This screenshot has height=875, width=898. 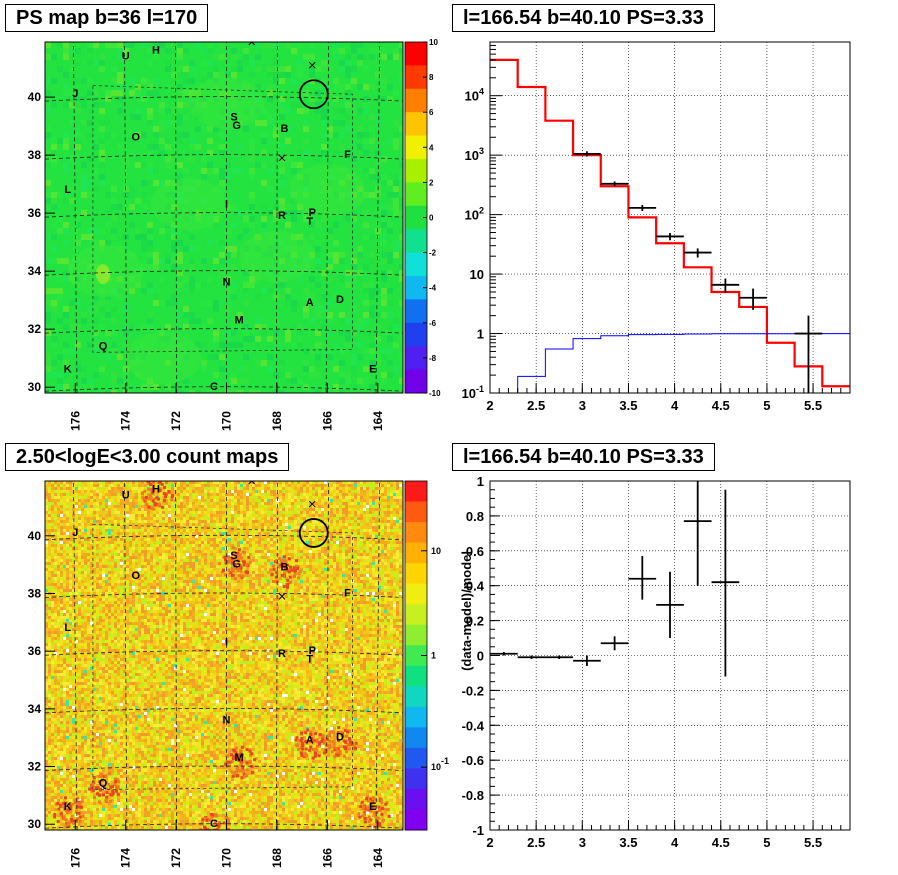 I want to click on x-tick-label: 166, so click(x=327, y=858).